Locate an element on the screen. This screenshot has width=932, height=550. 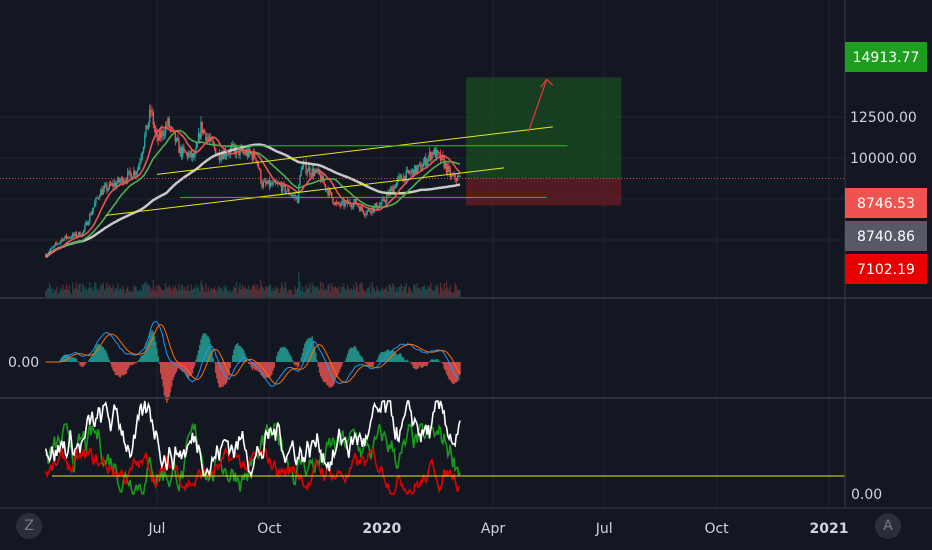
auto-scale-toggle-button: A is located at coordinates (888, 526).